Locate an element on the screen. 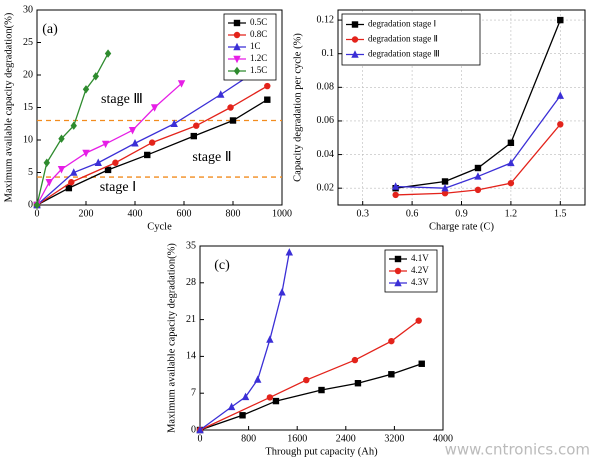 Image resolution: width=600 pixels, height=462 pixels. y-tick-label: 10 is located at coordinates (28, 139).